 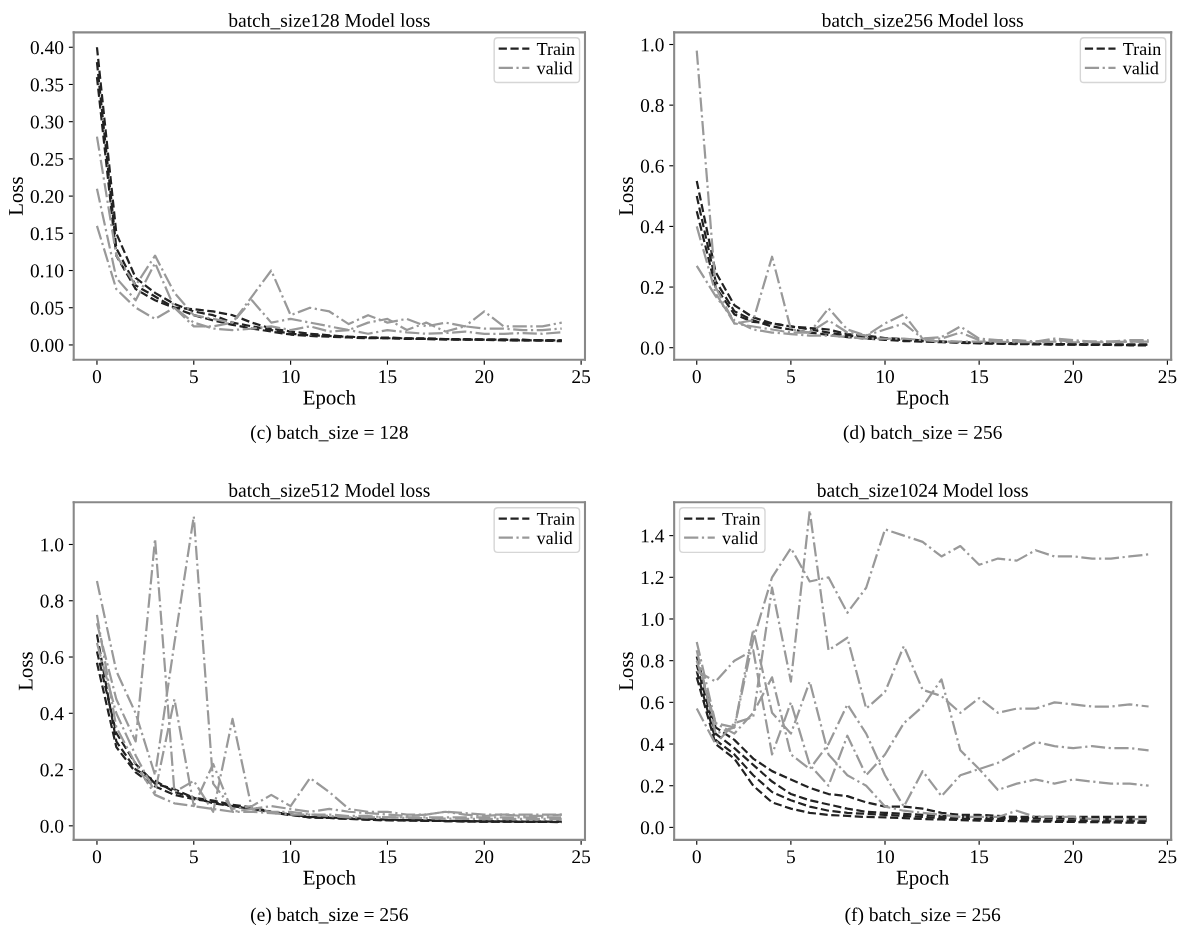 What do you see at coordinates (47, 159) in the screenshot?
I see `y-tick-label: 0.25` at bounding box center [47, 159].